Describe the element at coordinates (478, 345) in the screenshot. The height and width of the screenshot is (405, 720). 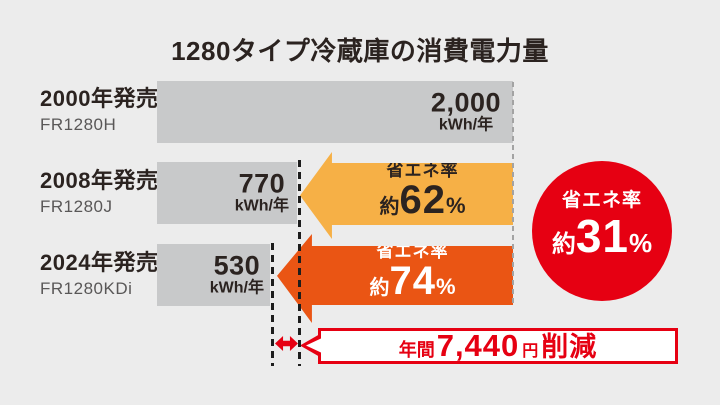
I see `callout-amount: 7,440` at that location.